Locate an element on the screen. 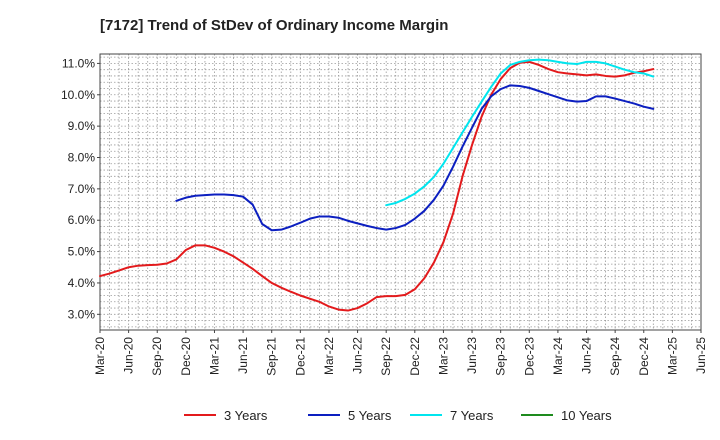 The width and height of the screenshot is (720, 440). x-tick-label: Sep-20 is located at coordinates (157, 356).